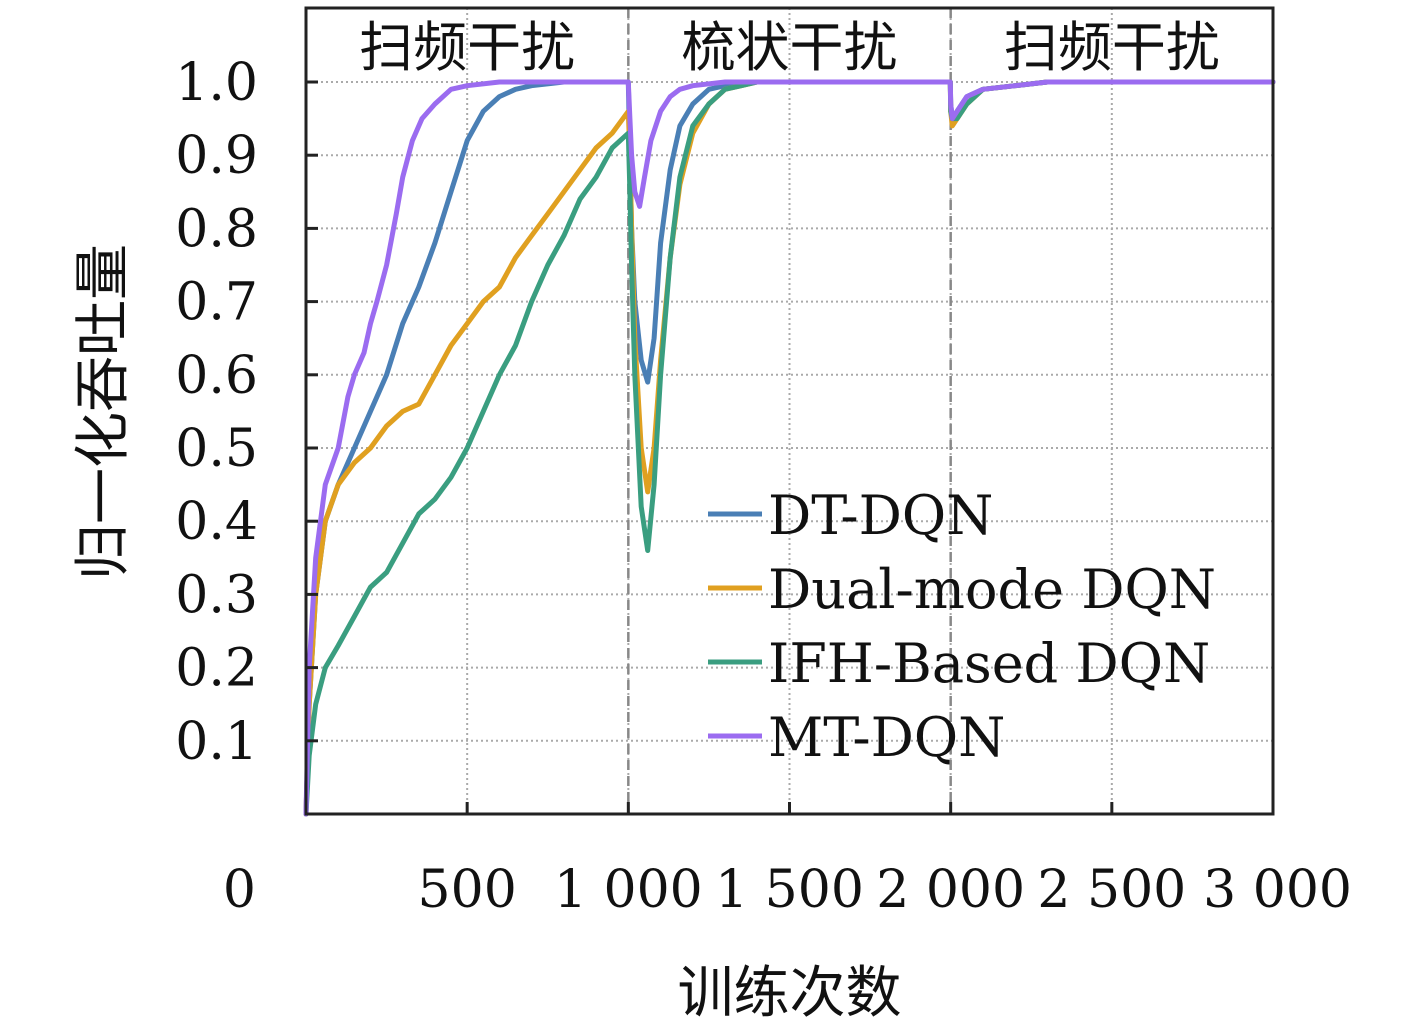 The image size is (1417, 1030). What do you see at coordinates (1277, 890) in the screenshot?
I see `x-tick-label: 3 000` at bounding box center [1277, 890].